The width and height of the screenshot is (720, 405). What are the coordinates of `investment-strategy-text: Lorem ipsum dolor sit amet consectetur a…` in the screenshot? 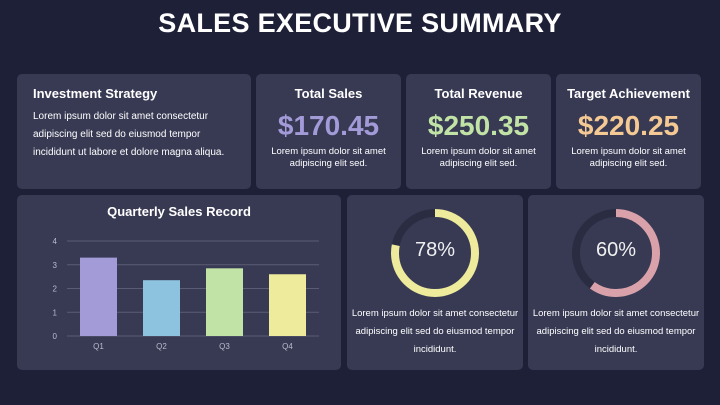 It's located at (129, 134).